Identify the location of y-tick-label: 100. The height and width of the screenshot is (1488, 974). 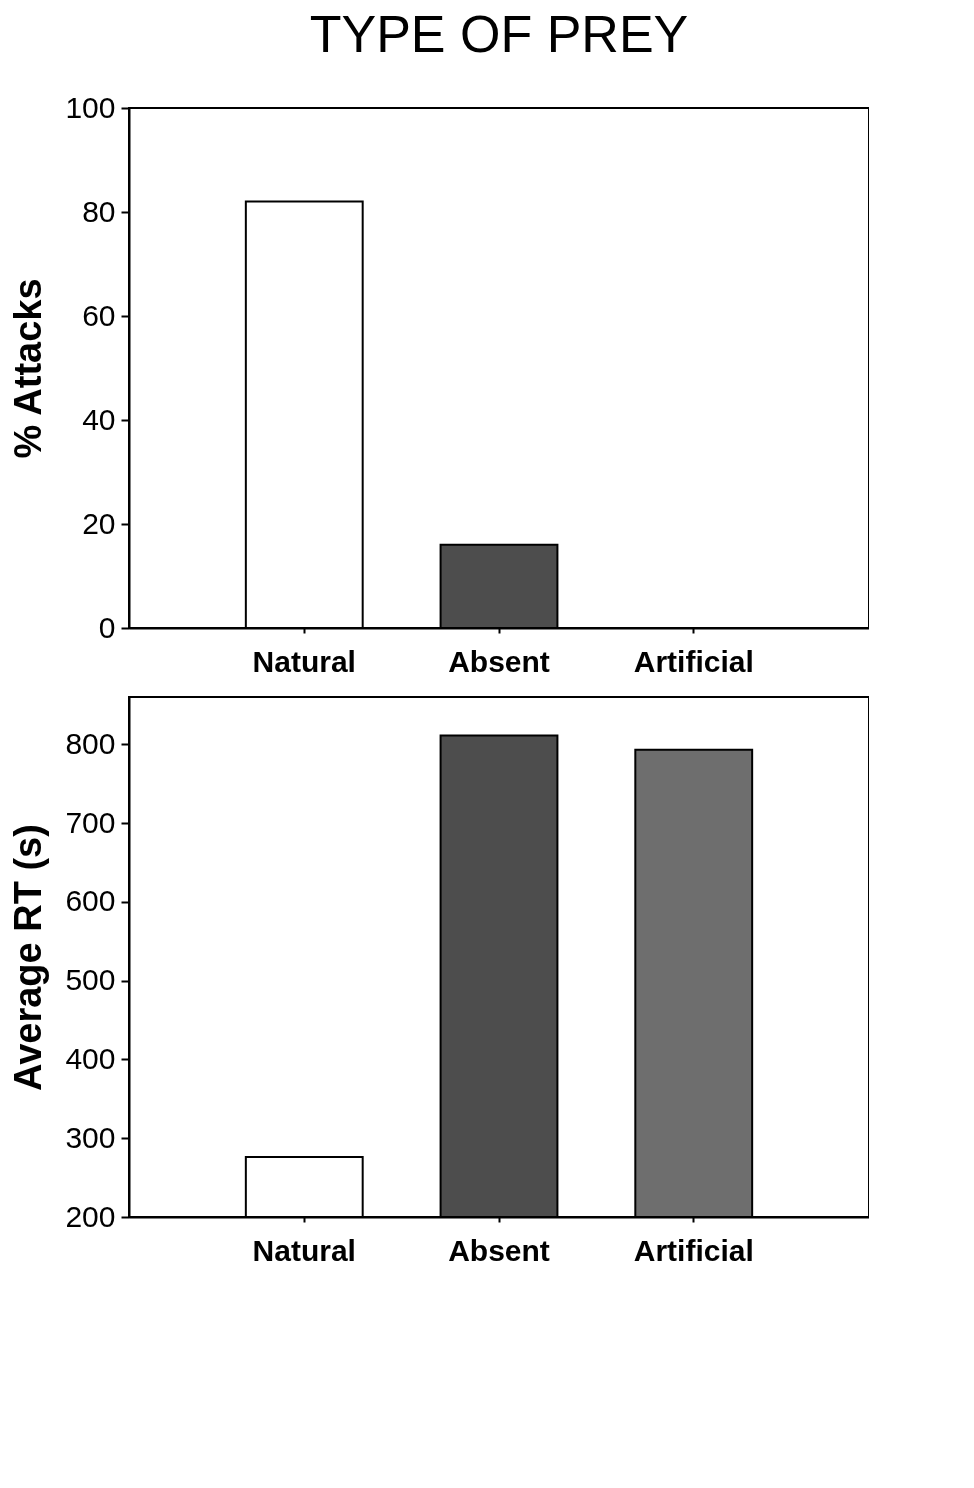
(90, 107).